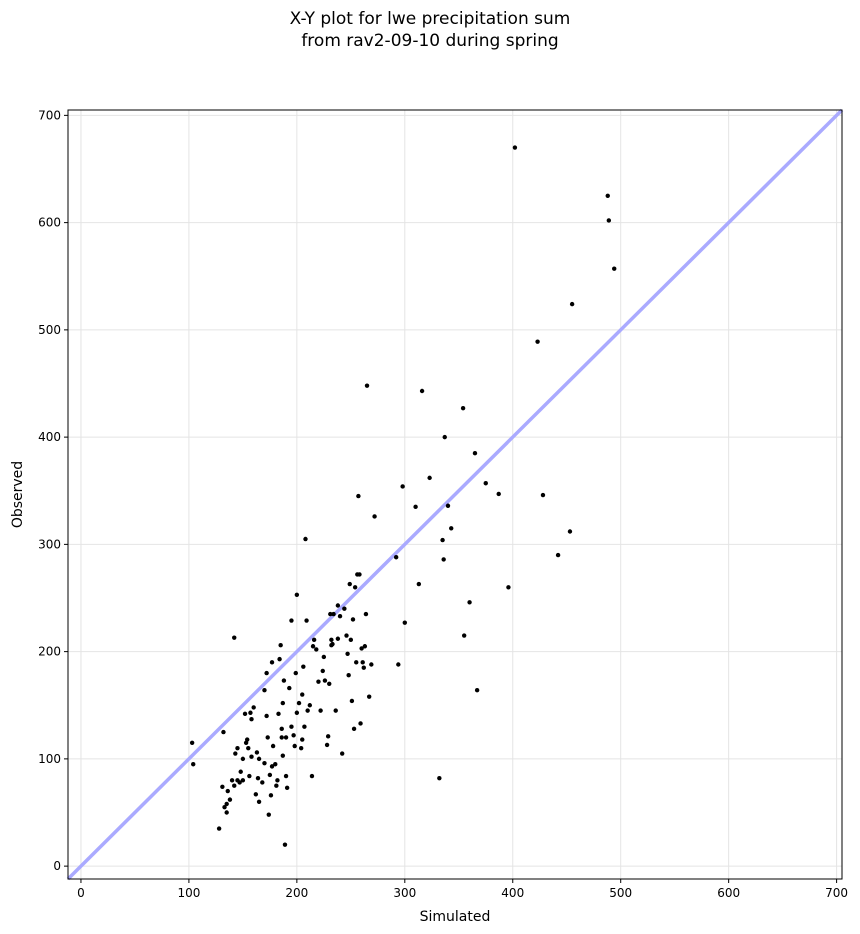 The image size is (860, 934). Describe the element at coordinates (430, 19) in the screenshot. I see `chart-title-line-1: X-Y plot for lwe precipitation sum` at that location.